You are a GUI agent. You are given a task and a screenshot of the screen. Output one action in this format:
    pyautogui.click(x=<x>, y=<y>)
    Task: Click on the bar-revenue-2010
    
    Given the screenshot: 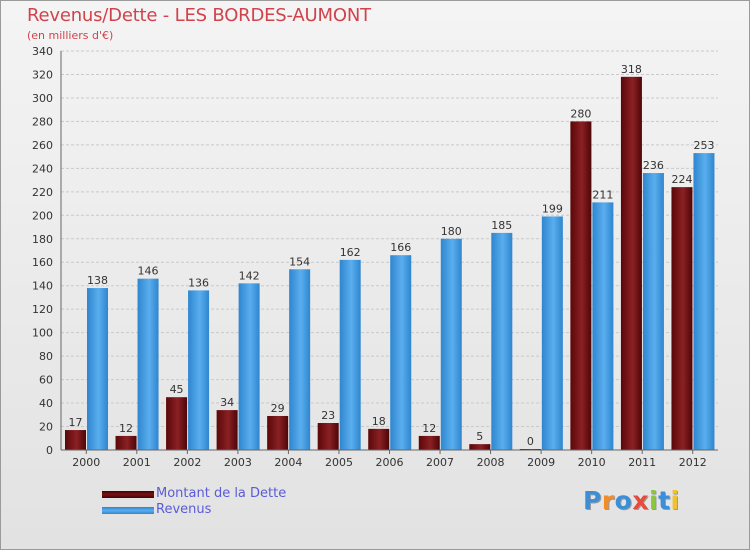 What is the action you would take?
    pyautogui.click(x=603, y=326)
    